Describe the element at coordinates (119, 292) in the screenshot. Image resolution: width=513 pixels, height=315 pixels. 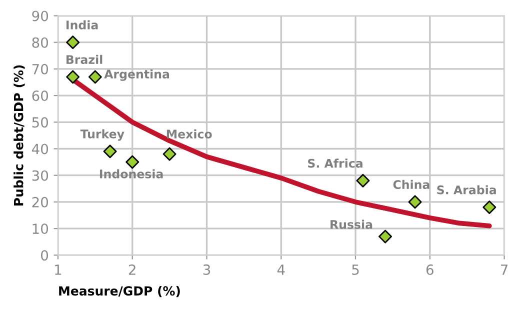
I see `x-axis-title: Measure/GDP (%)` at that location.